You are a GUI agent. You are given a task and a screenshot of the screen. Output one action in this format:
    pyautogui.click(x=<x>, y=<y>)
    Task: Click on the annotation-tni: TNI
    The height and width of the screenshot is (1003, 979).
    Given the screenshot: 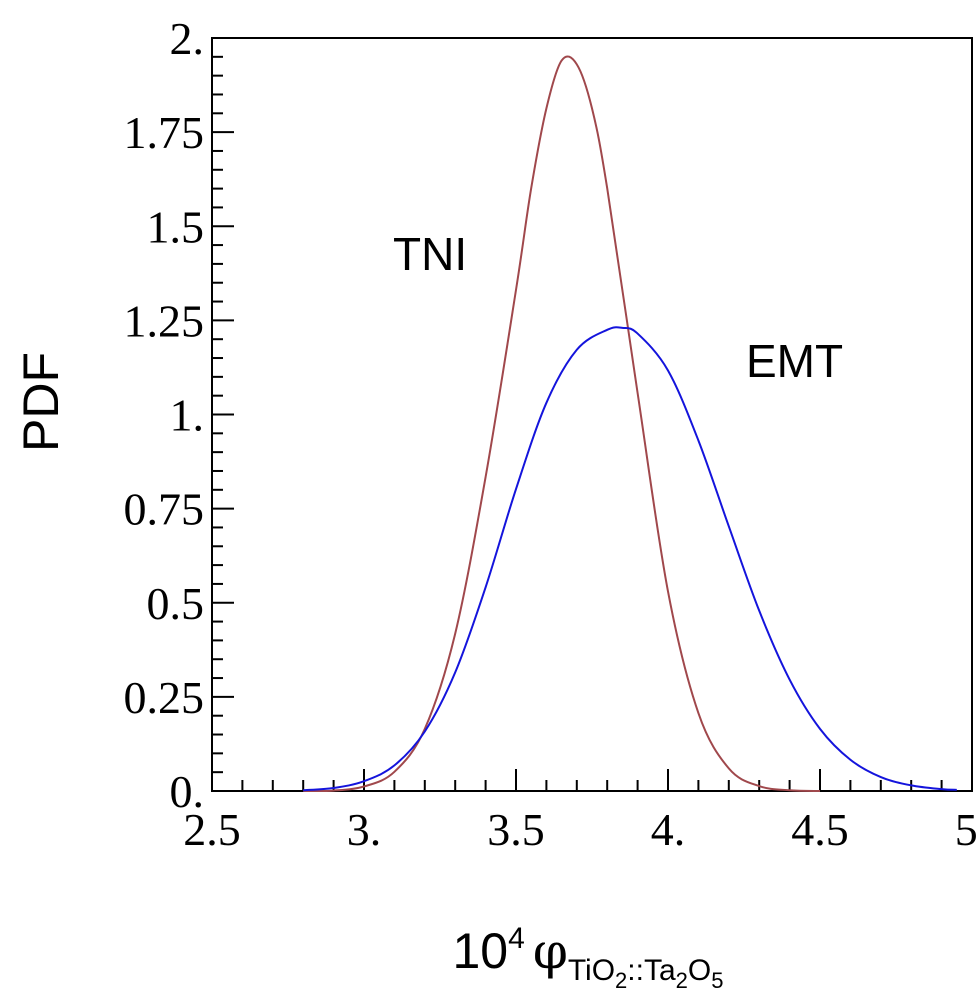 What is the action you would take?
    pyautogui.click(x=430, y=254)
    